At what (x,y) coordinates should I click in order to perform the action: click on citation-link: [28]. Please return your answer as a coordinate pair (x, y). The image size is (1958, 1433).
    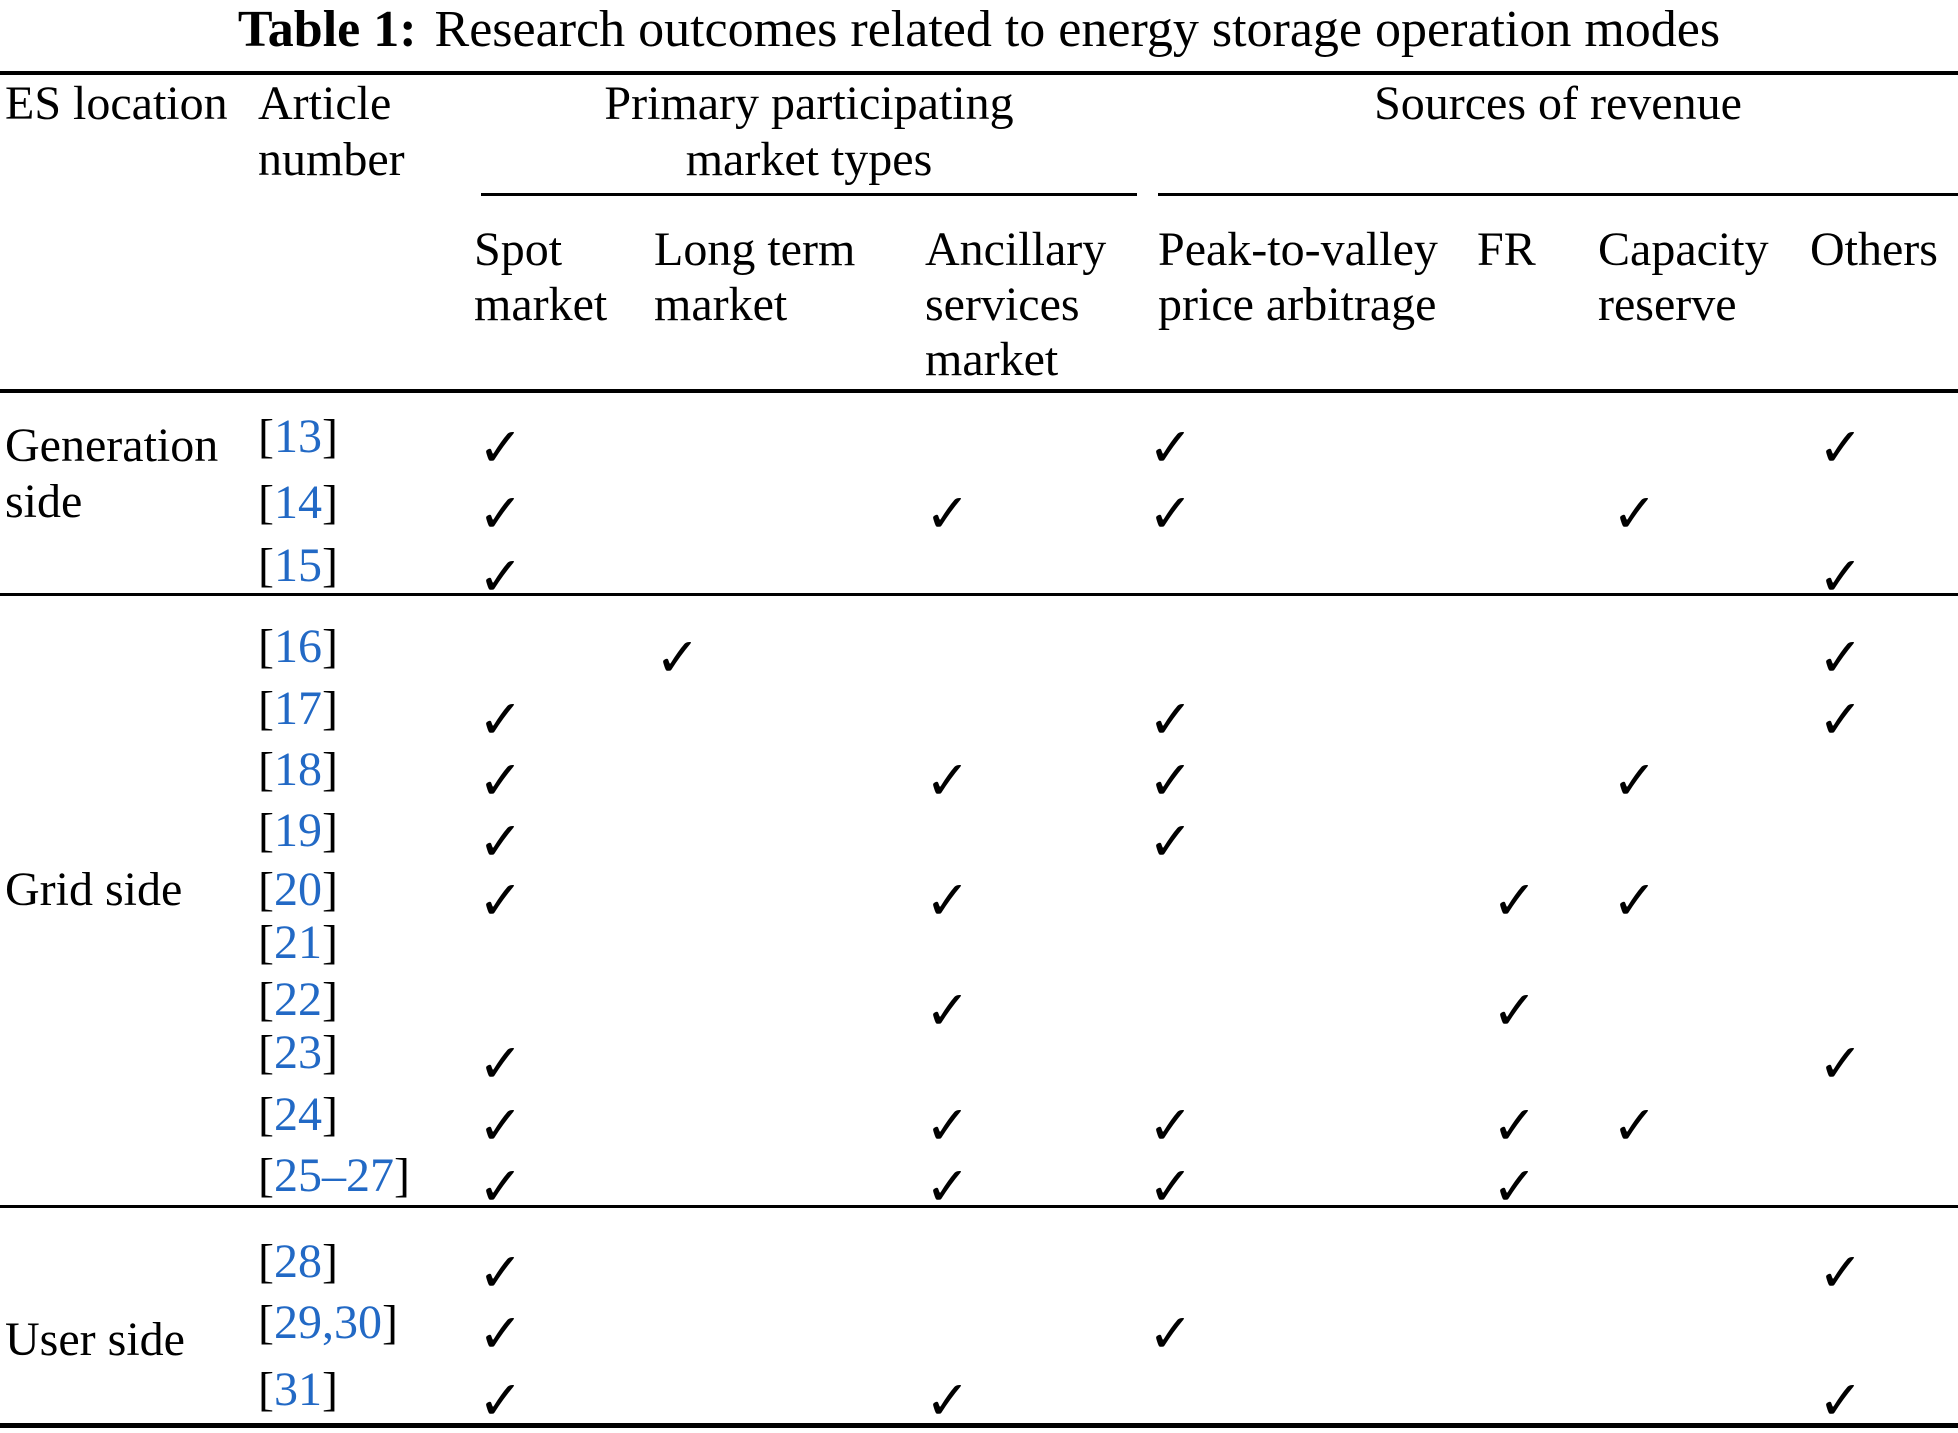
    Looking at the image, I should click on (298, 1262).